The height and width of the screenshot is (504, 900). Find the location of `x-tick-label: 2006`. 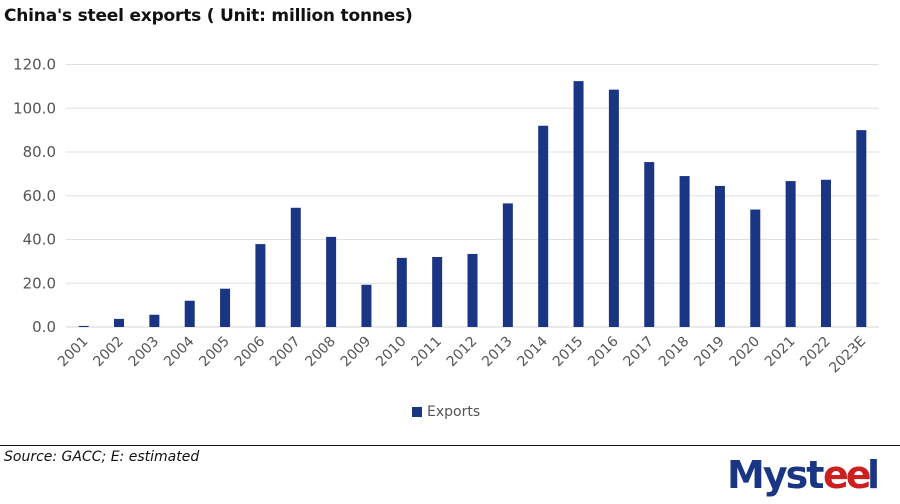

x-tick-label: 2006 is located at coordinates (250, 351).